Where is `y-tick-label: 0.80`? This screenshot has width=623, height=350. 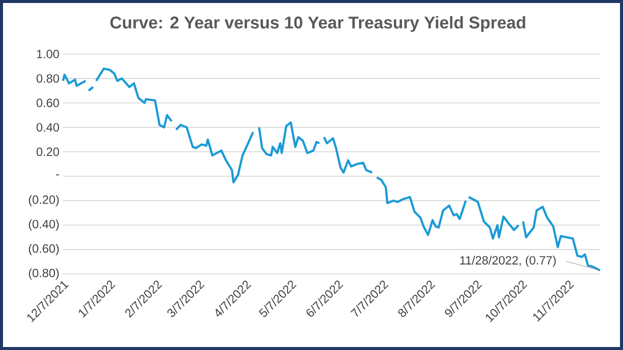 y-tick-label: 0.80 is located at coordinates (48, 78).